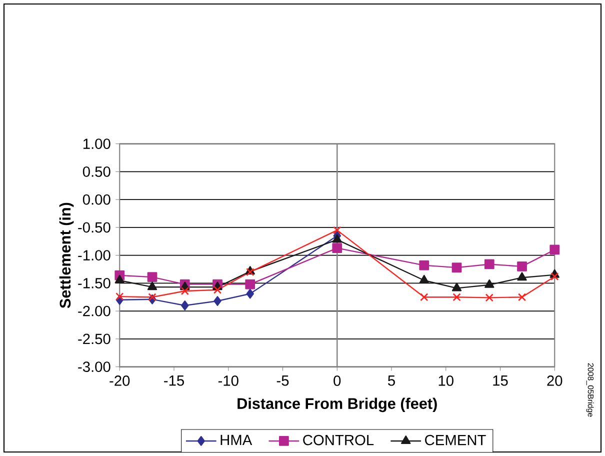  What do you see at coordinates (174, 381) in the screenshot?
I see `x-tick-label: -15` at bounding box center [174, 381].